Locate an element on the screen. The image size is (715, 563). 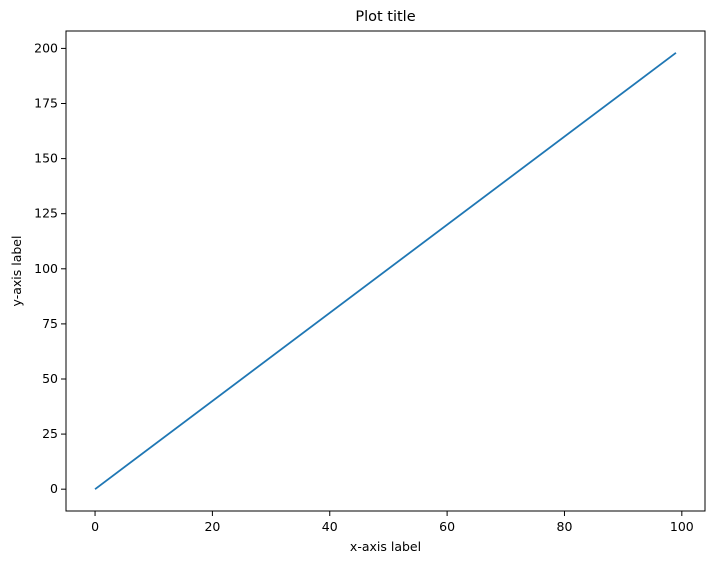
x-axis-label: x-axis label is located at coordinates (385, 546).